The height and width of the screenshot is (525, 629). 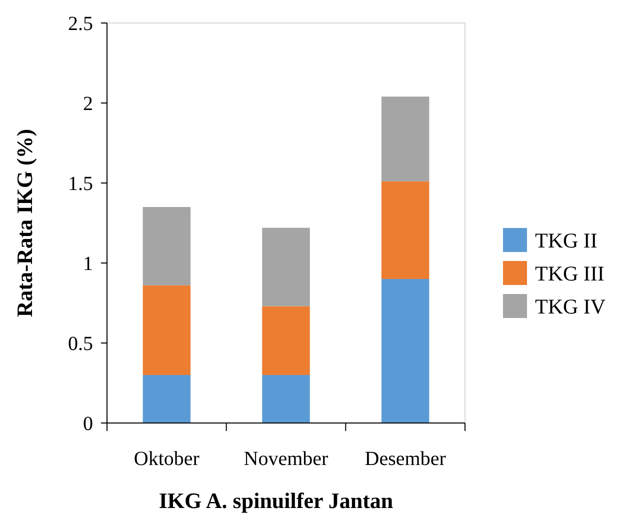 I want to click on x-axis-title: IKG A. spinuilfer Jantan, so click(x=276, y=500).